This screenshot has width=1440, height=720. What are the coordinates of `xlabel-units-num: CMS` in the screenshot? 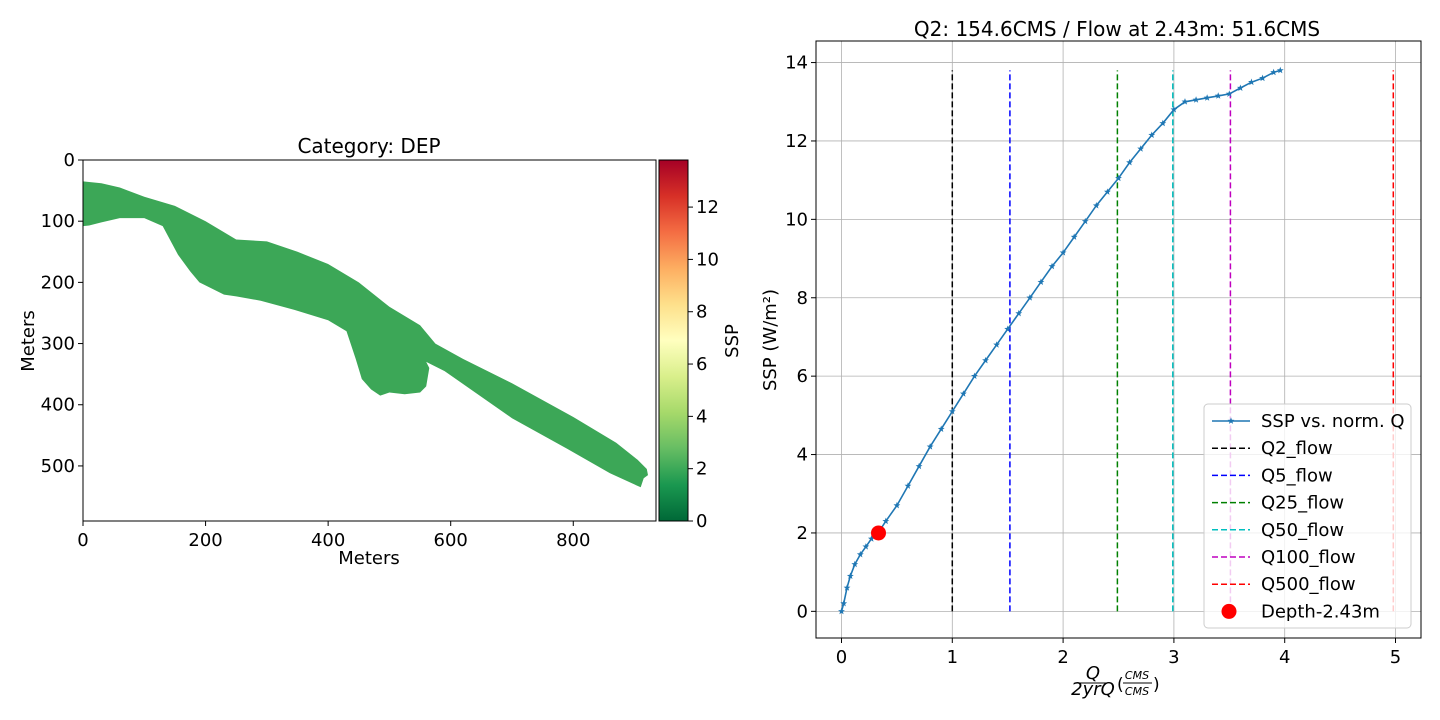 It's located at (1137, 675).